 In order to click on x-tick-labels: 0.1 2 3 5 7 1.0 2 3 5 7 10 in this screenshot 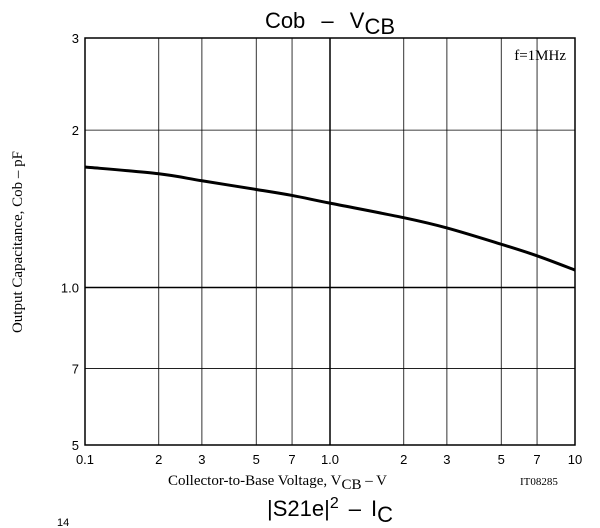, I will do `click(329, 459)`.